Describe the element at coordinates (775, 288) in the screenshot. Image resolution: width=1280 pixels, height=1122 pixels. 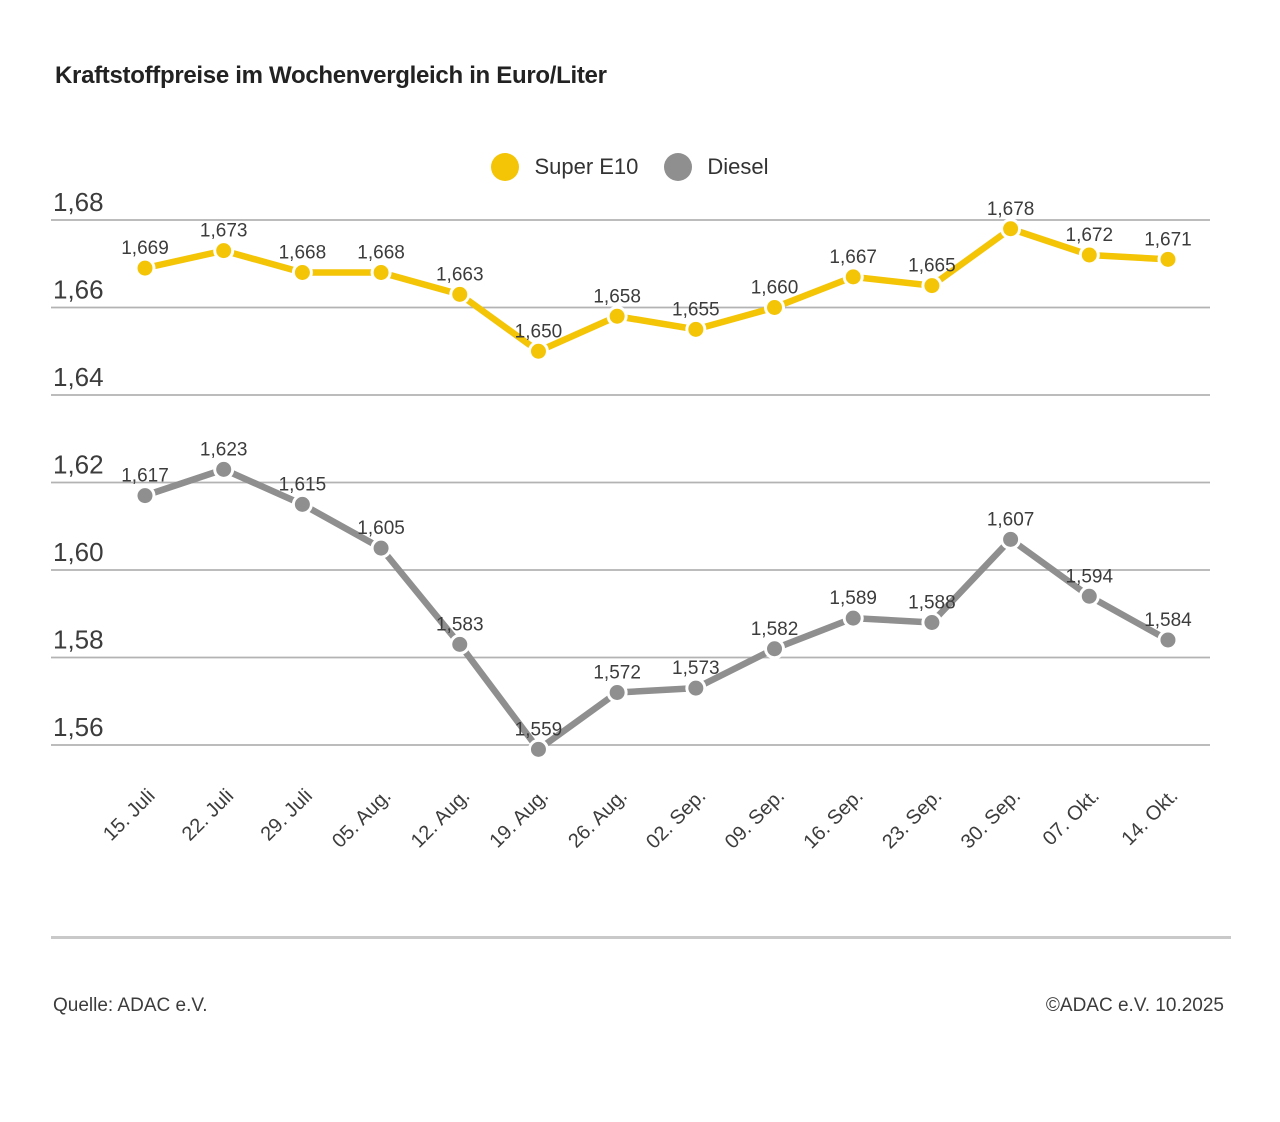
I see `data-point-label: 1,660` at that location.